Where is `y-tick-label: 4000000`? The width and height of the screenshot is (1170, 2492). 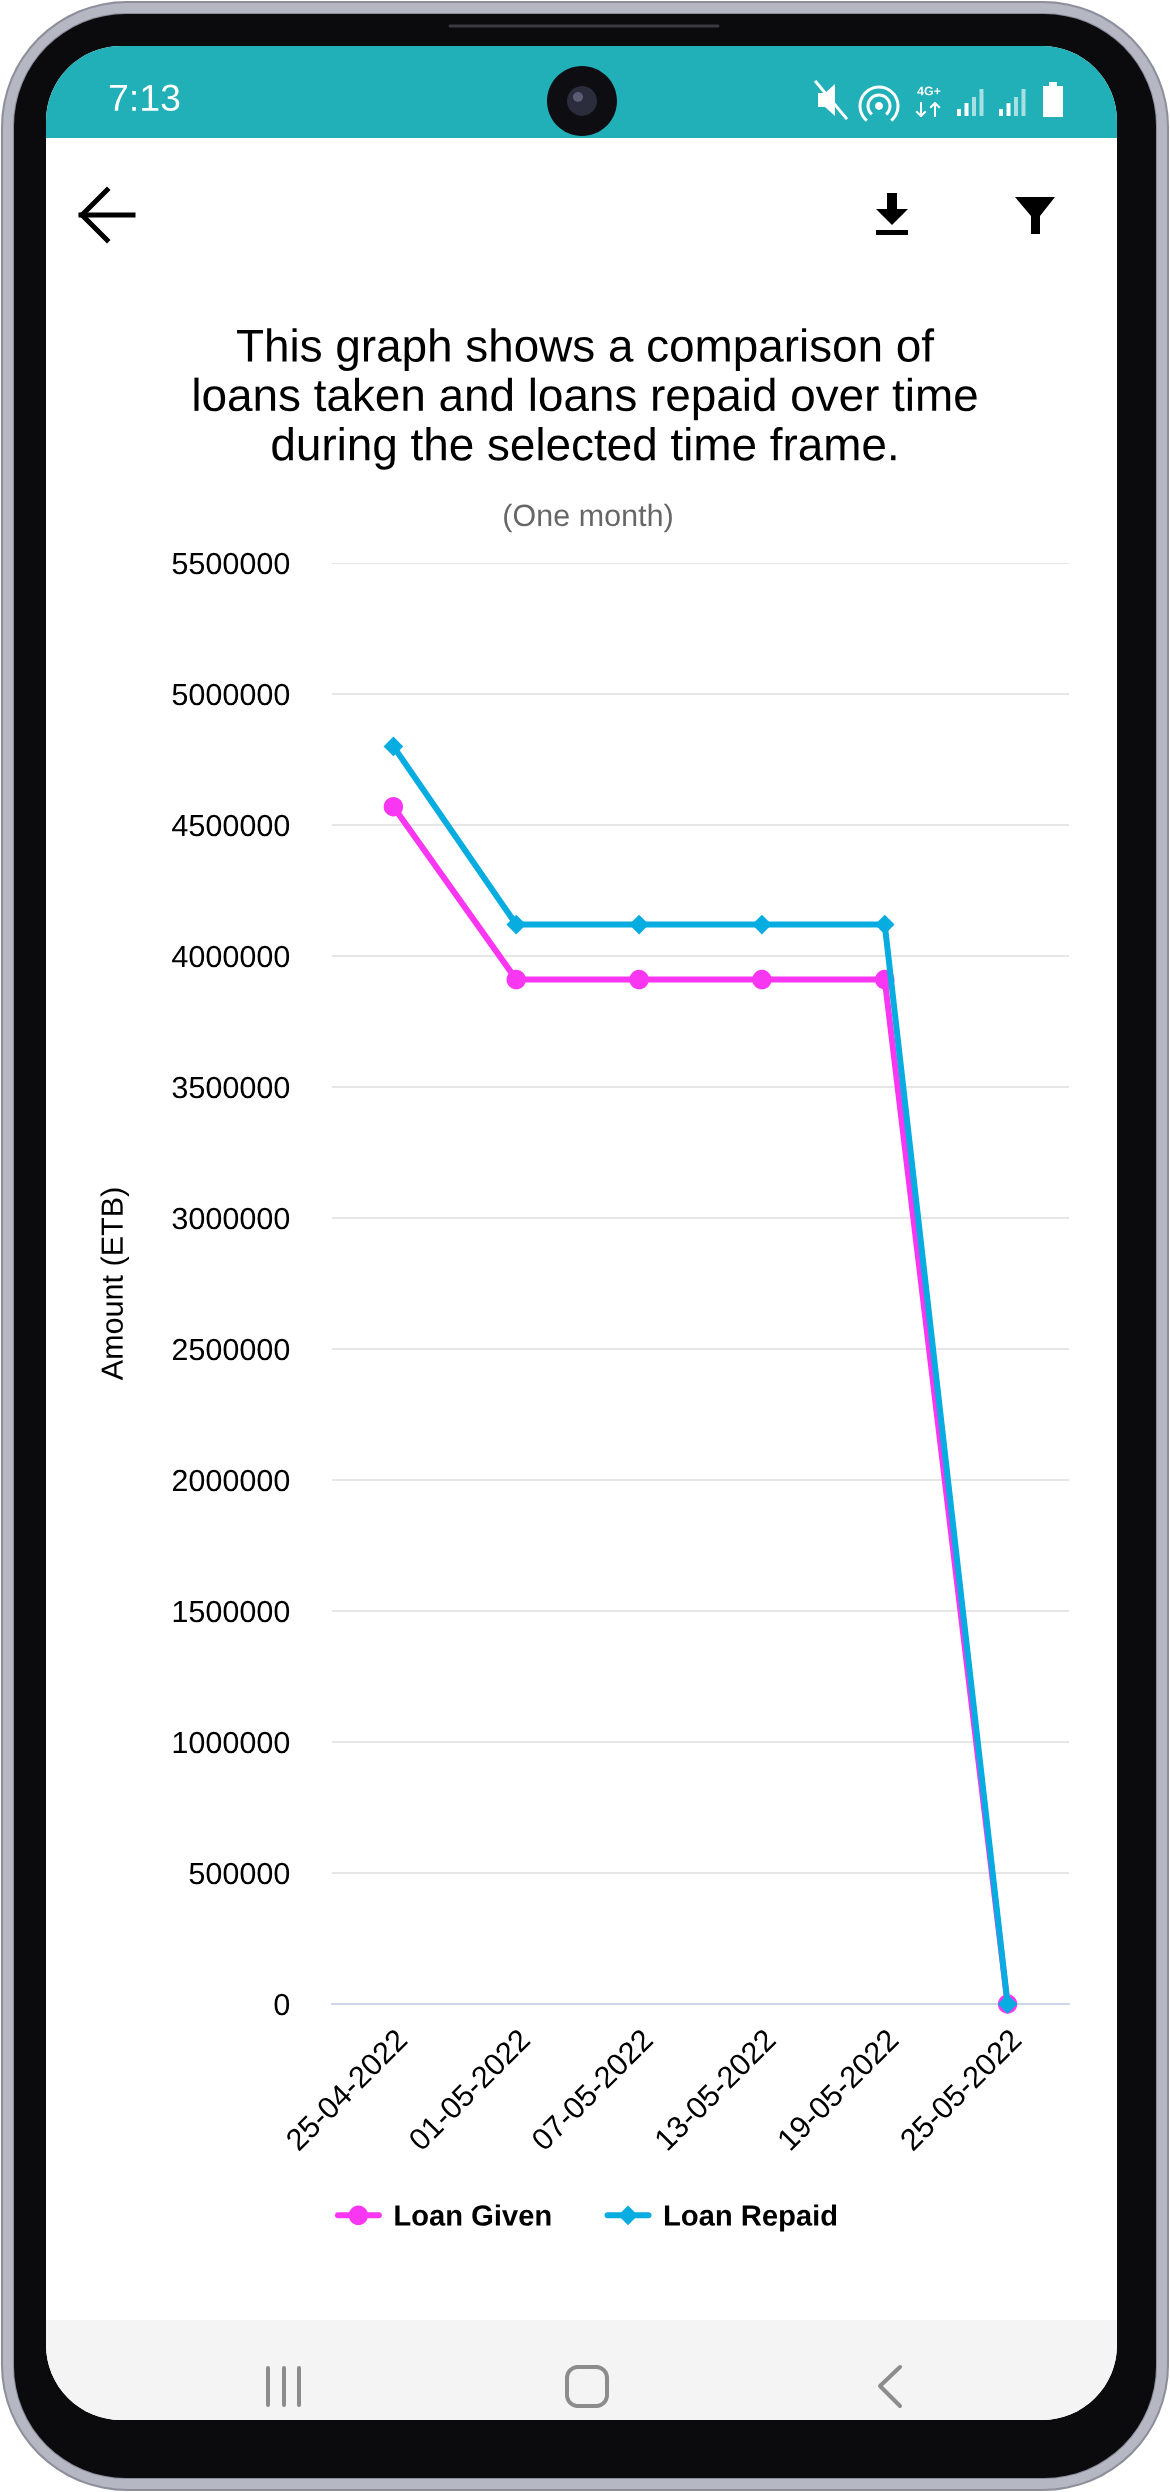
y-tick-label: 4000000 is located at coordinates (231, 956).